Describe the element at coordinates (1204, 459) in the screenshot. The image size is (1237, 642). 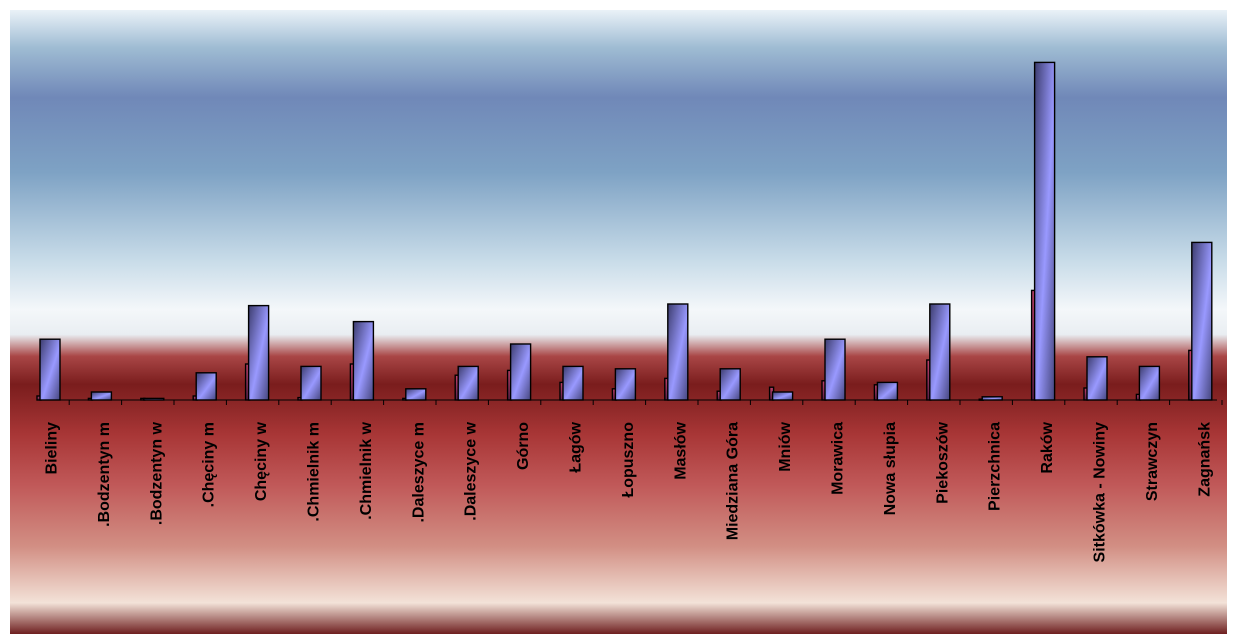
I see `x-tick-label: Zagnańsk` at that location.